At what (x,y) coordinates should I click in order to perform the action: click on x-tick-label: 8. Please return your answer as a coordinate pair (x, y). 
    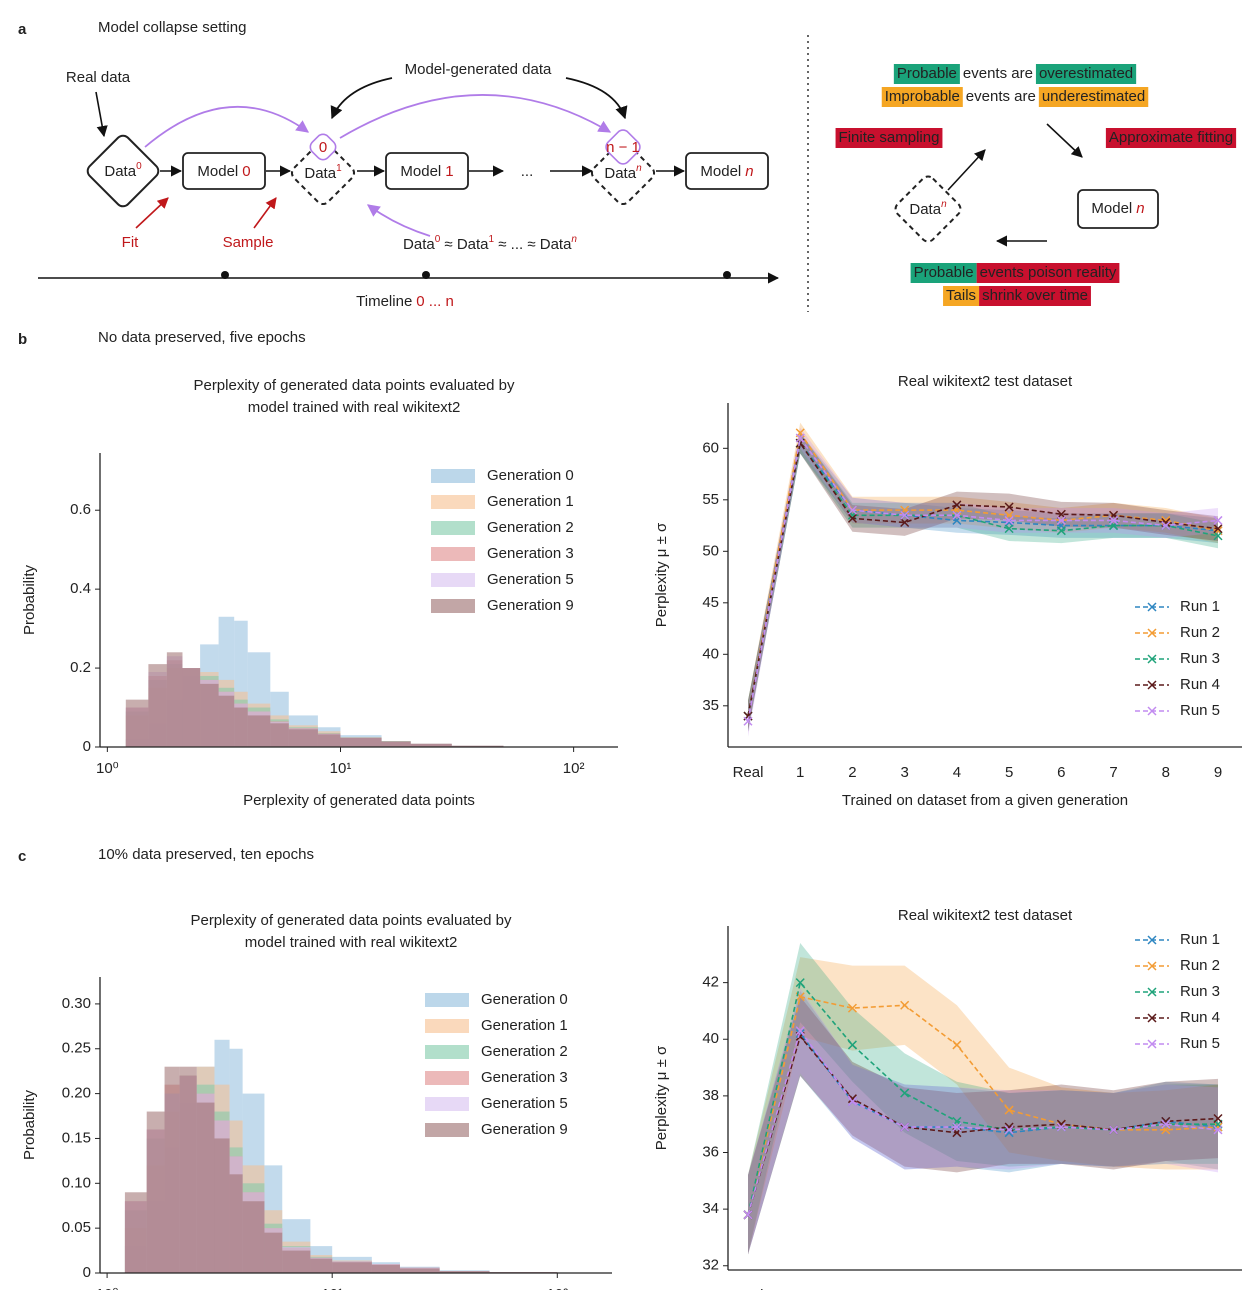
    Looking at the image, I should click on (1166, 1288).